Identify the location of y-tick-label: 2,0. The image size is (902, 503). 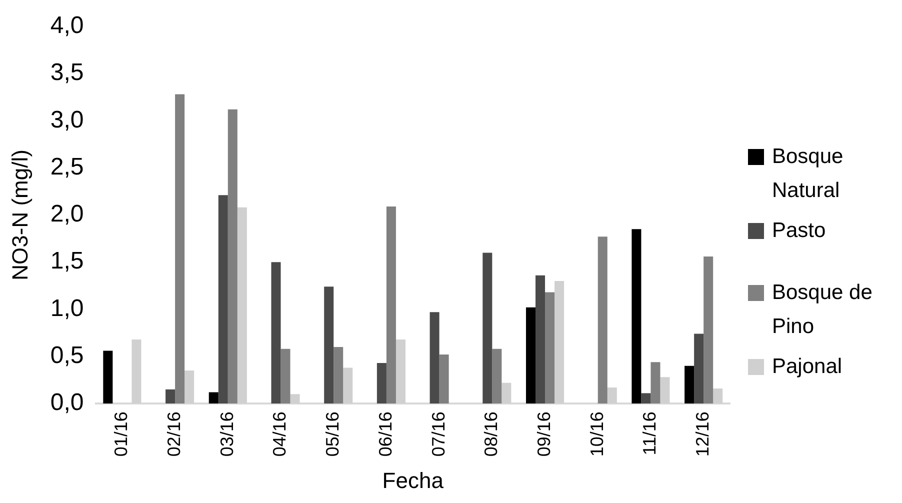
(67, 214).